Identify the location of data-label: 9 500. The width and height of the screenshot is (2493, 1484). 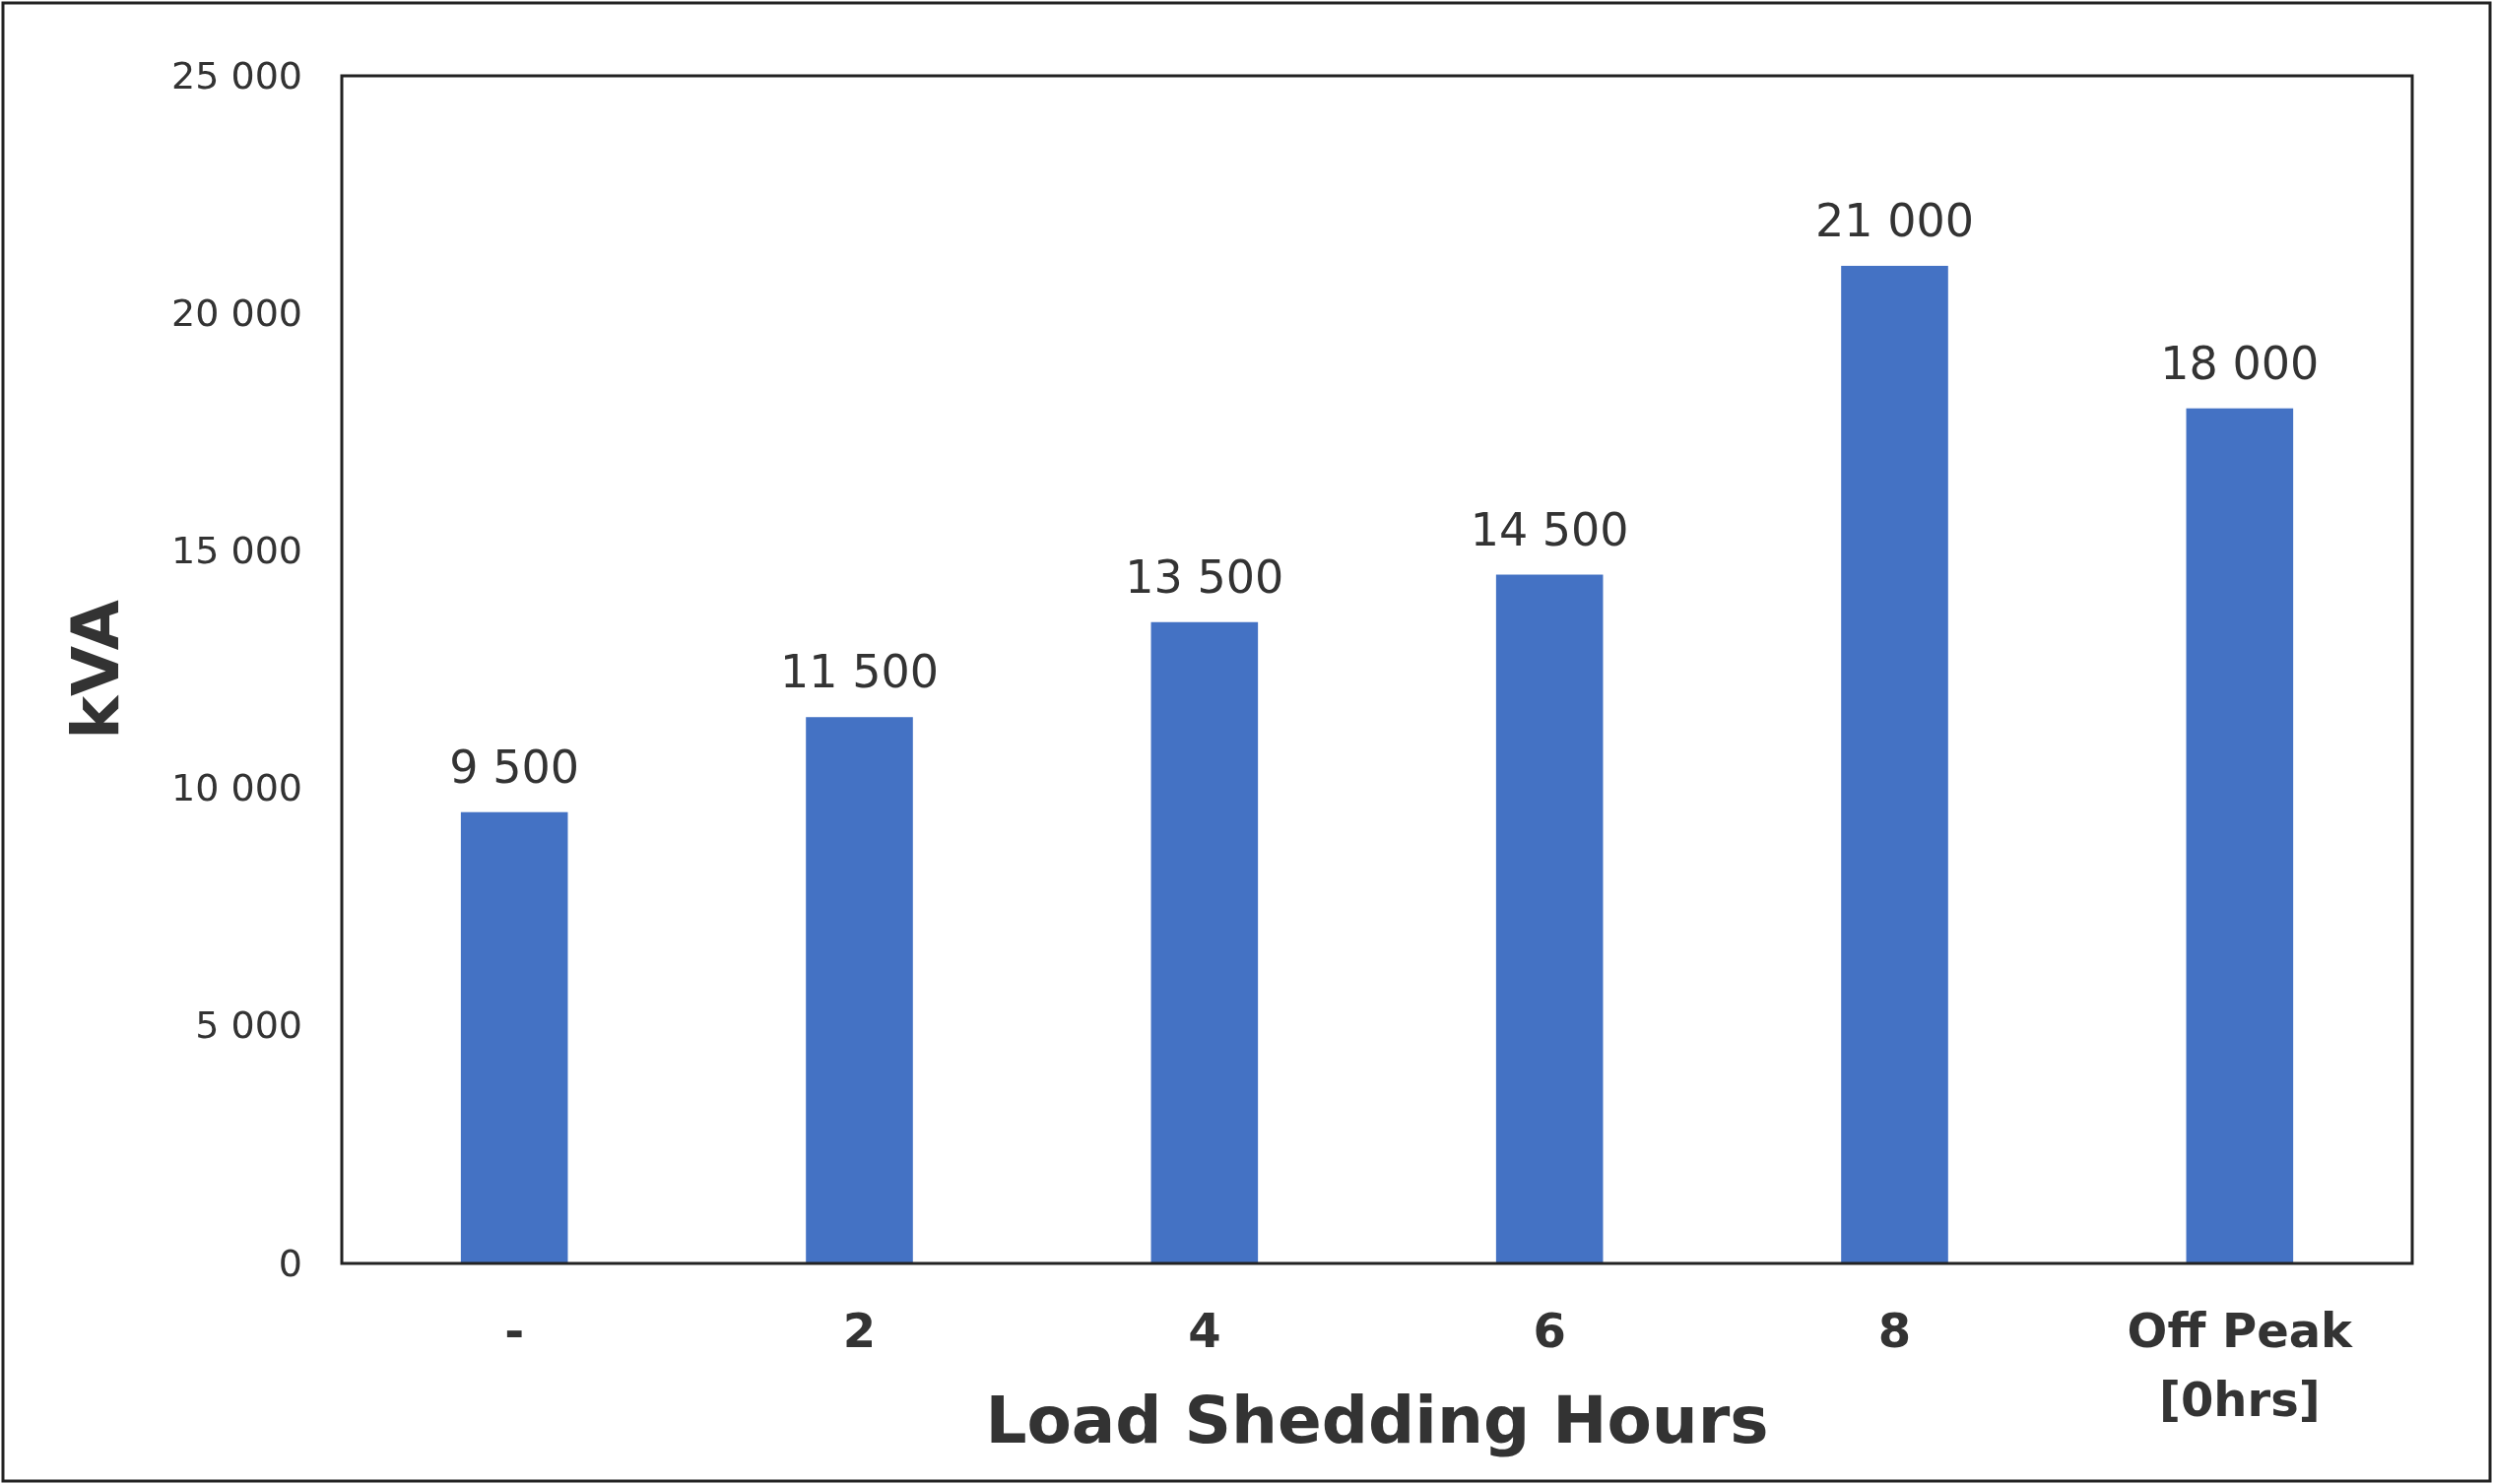
(514, 767).